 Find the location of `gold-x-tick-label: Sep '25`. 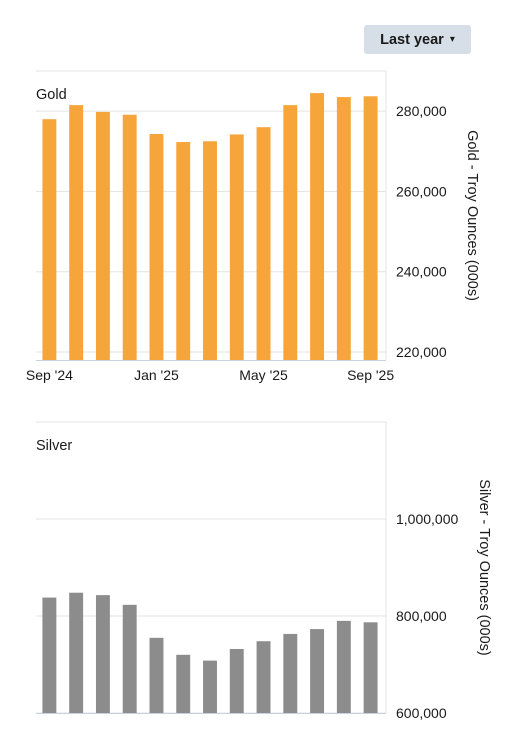

gold-x-tick-label: Sep '25 is located at coordinates (370, 375).